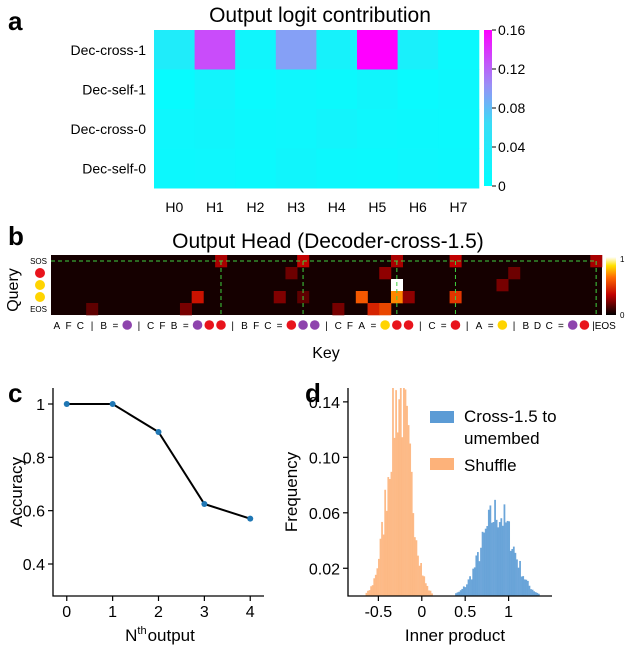  I want to click on panel-label-c: c, so click(15, 393).